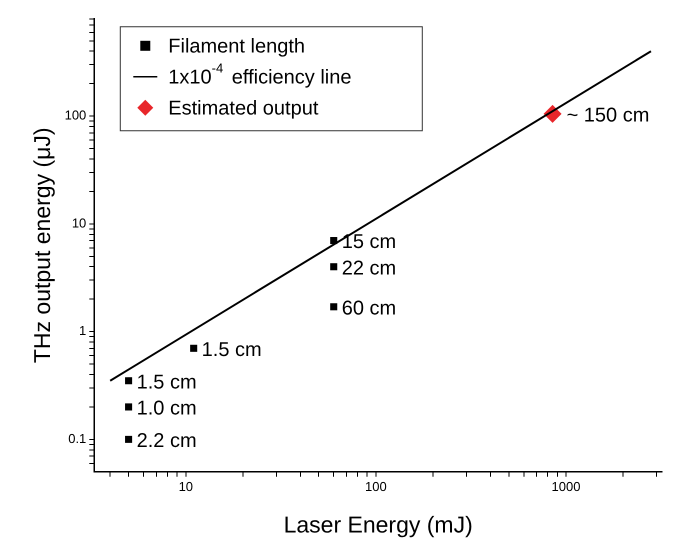 The width and height of the screenshot is (700, 558). Describe the element at coordinates (75, 115) in the screenshot. I see `y-tick-label: 100` at that location.